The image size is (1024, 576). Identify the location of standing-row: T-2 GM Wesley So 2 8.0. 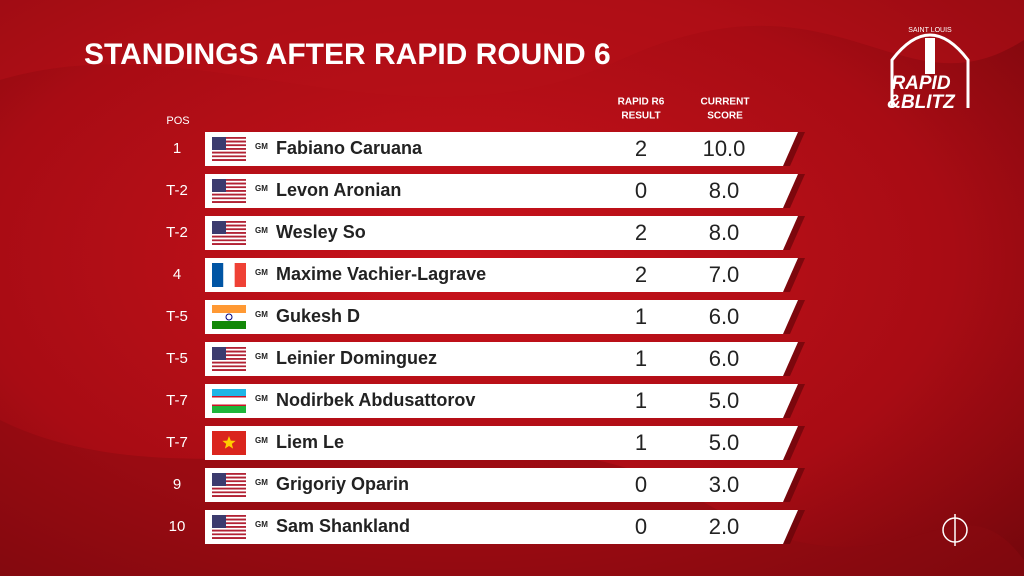
(485, 233).